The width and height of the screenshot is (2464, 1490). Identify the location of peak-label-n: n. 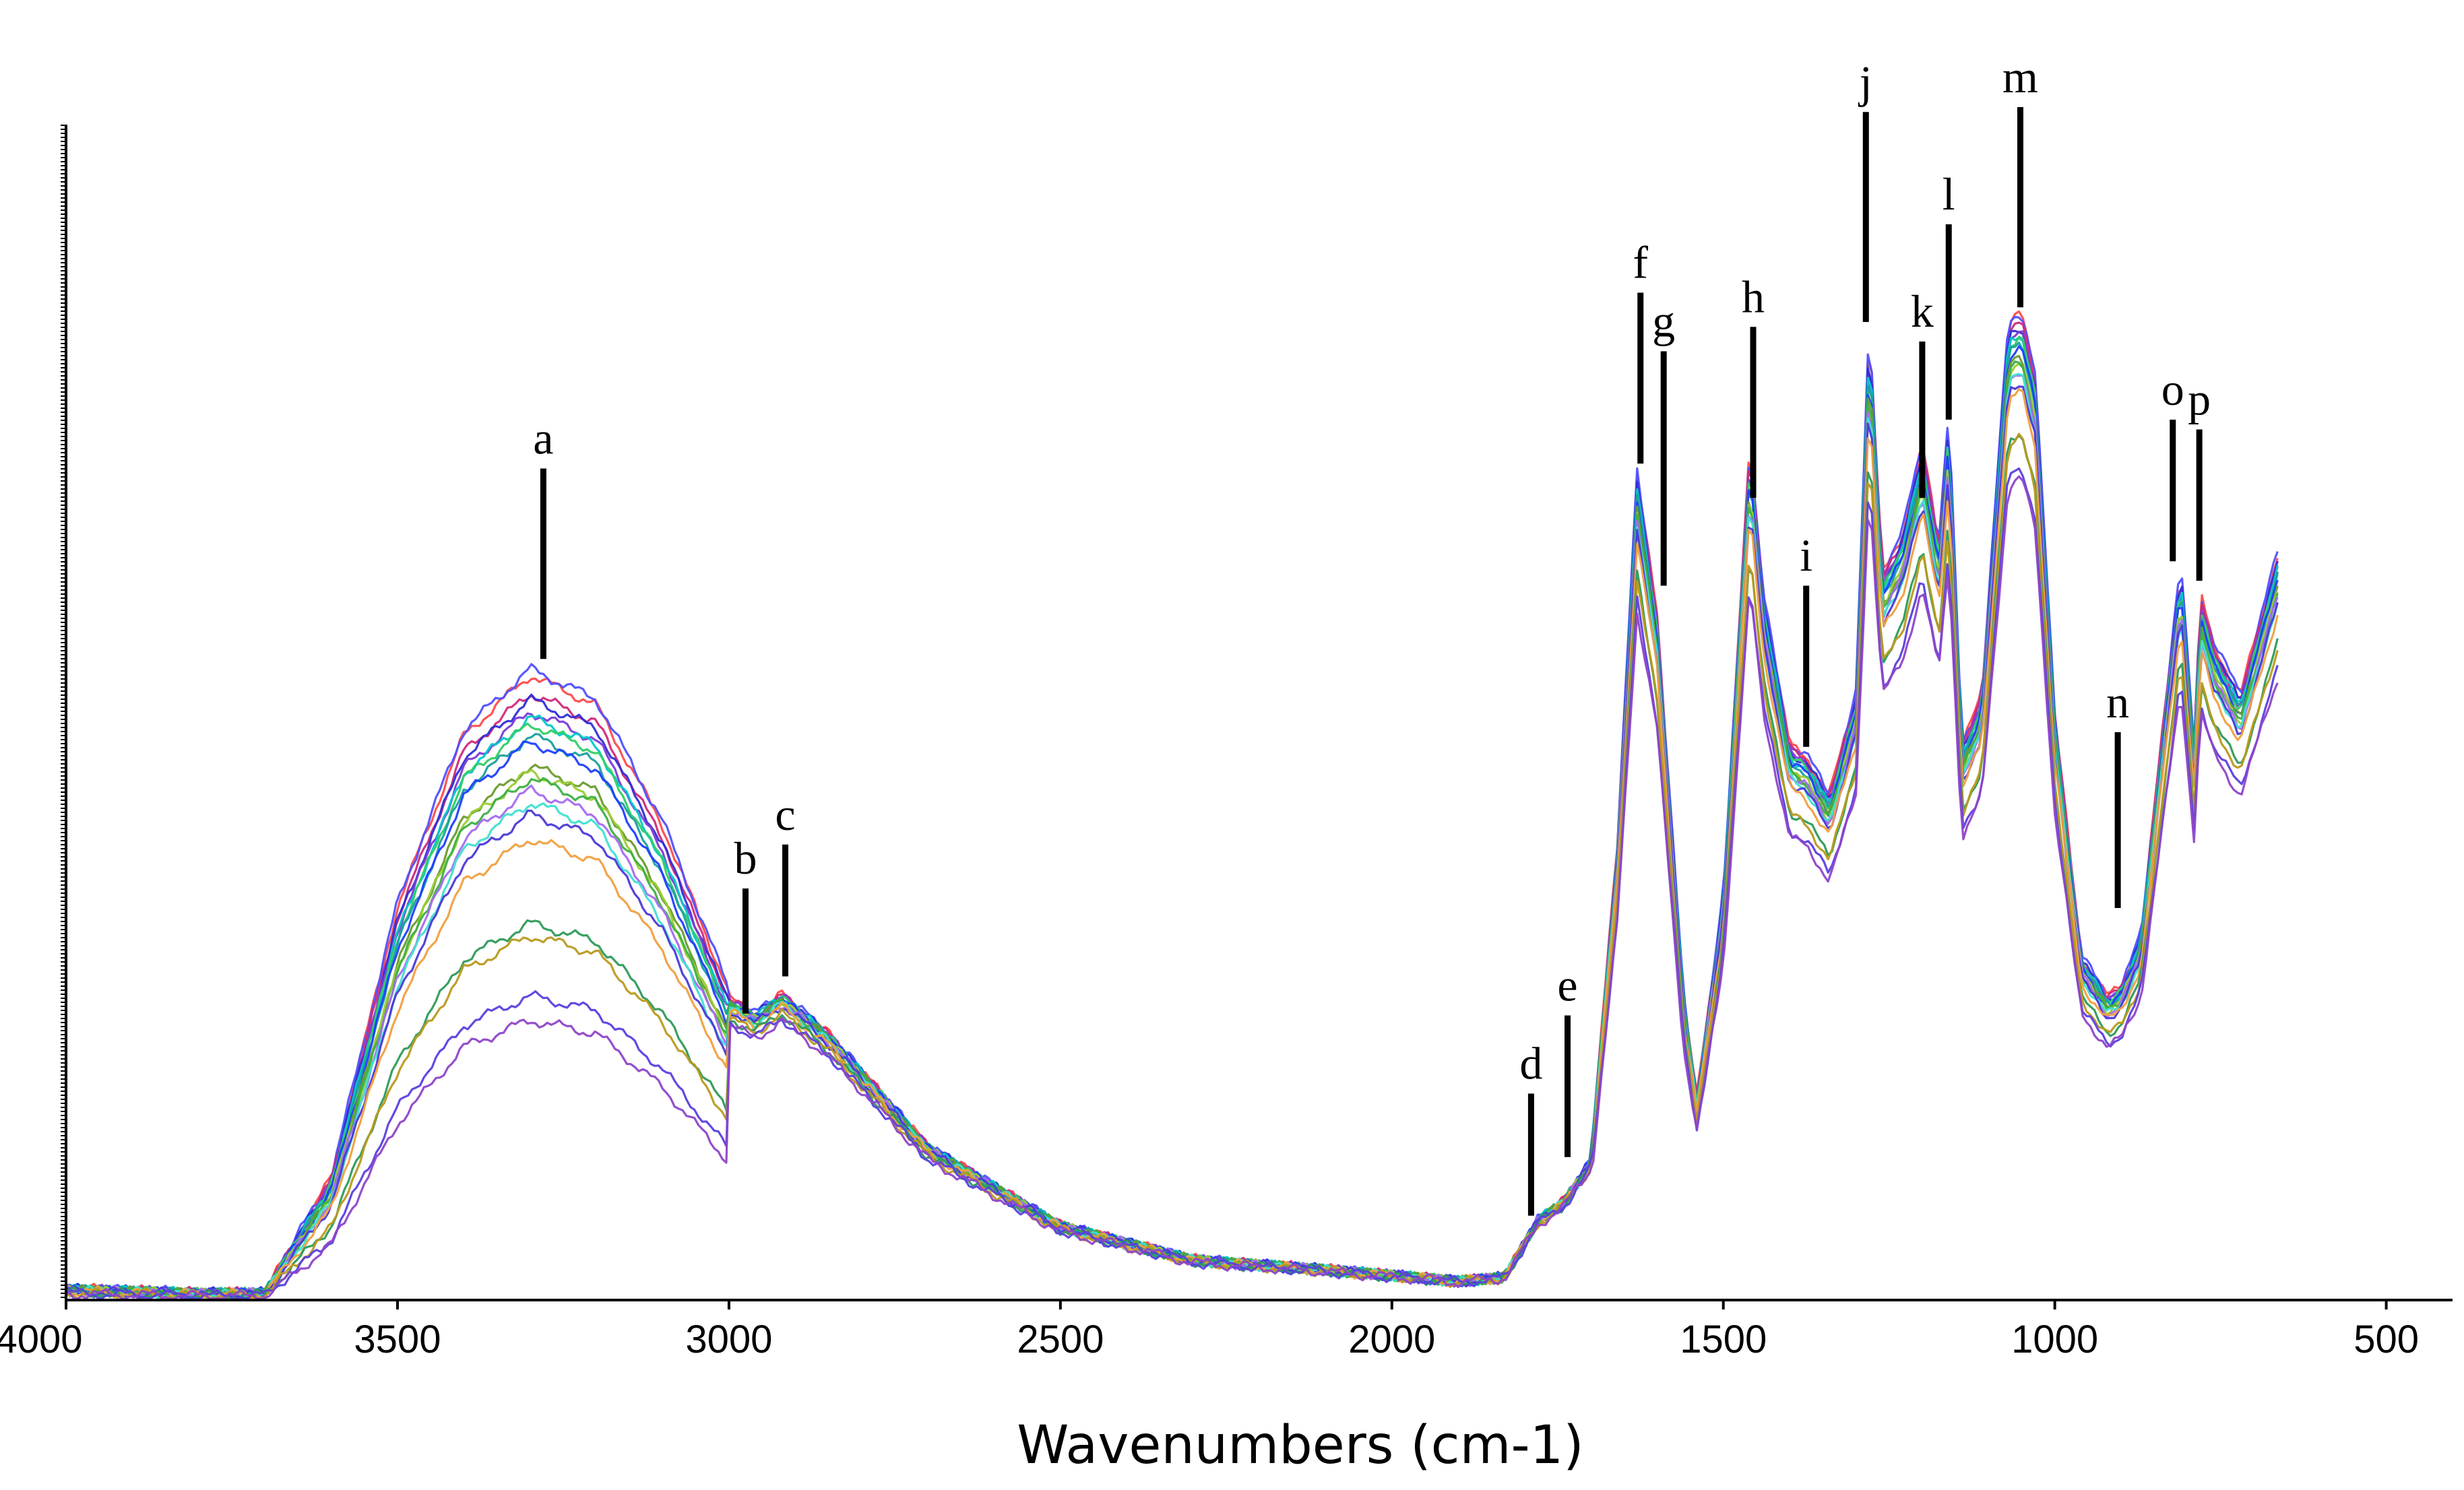
(2117, 701).